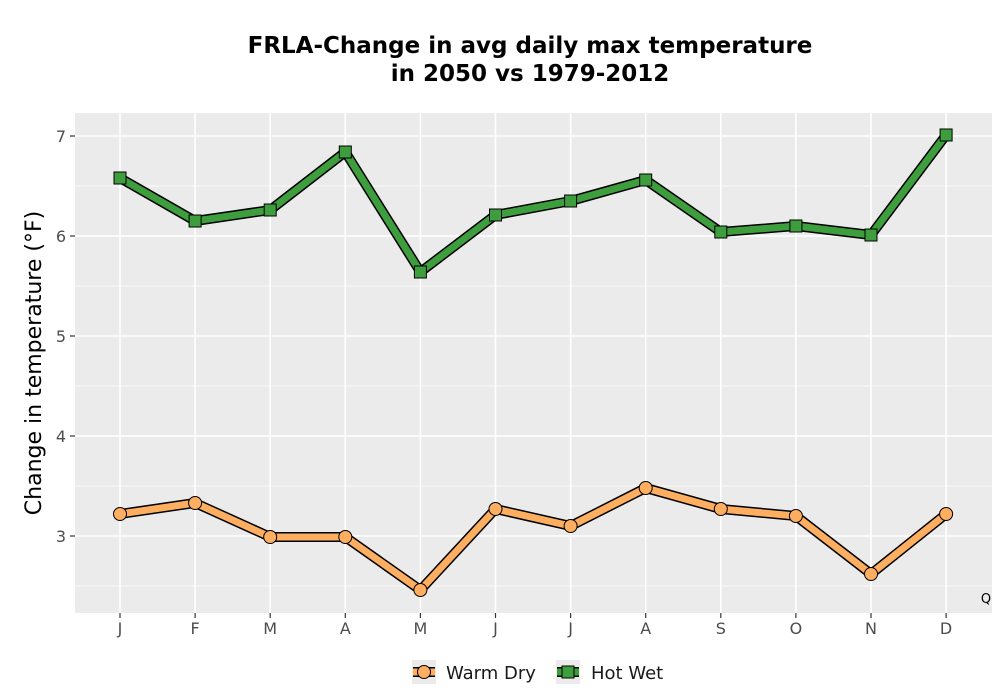  I want to click on plot-annotation: Q, so click(986, 599).